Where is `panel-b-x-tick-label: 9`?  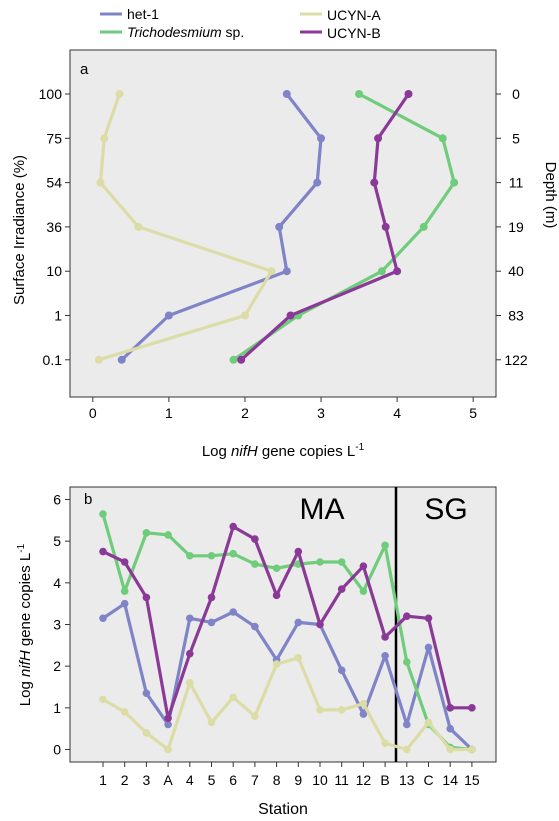
panel-b-x-tick-label: 9 is located at coordinates (298, 780).